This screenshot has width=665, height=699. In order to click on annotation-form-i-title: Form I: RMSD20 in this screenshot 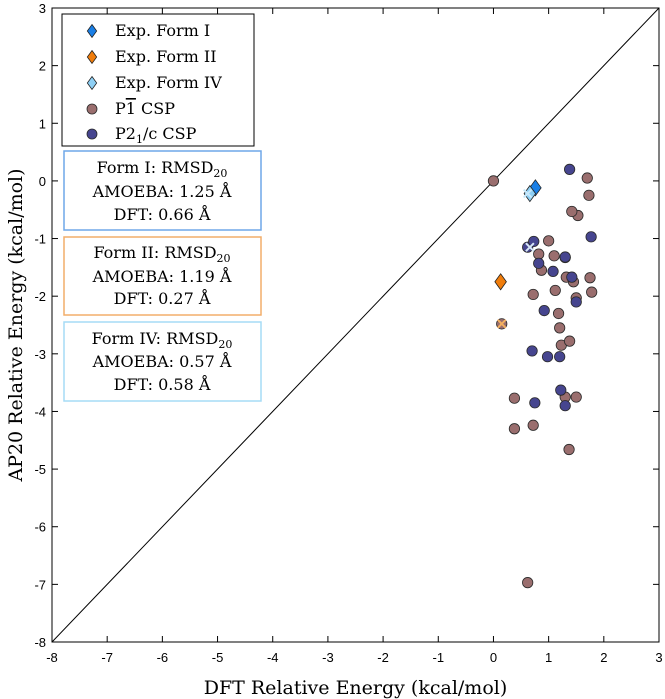, I will do `click(162, 169)`.